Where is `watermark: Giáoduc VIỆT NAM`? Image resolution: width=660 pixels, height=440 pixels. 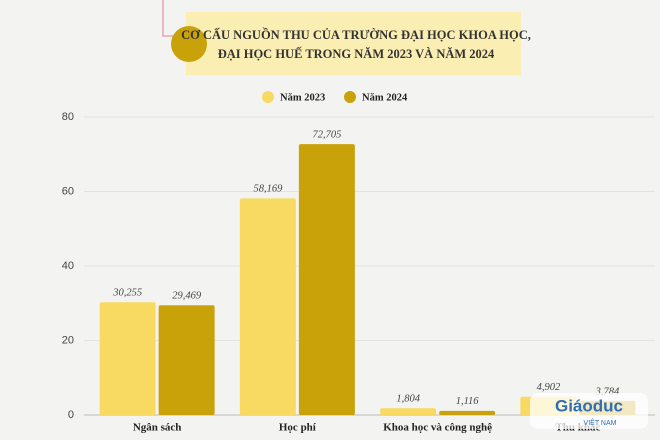
watermark: Giáoduc VIỆT NAM is located at coordinates (589, 411).